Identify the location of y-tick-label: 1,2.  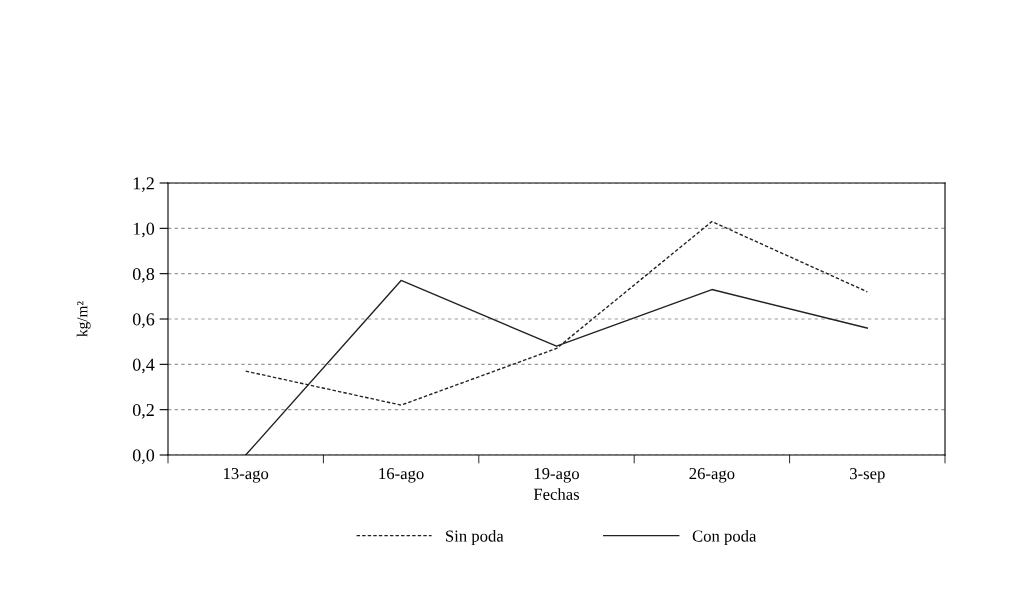
(143, 185).